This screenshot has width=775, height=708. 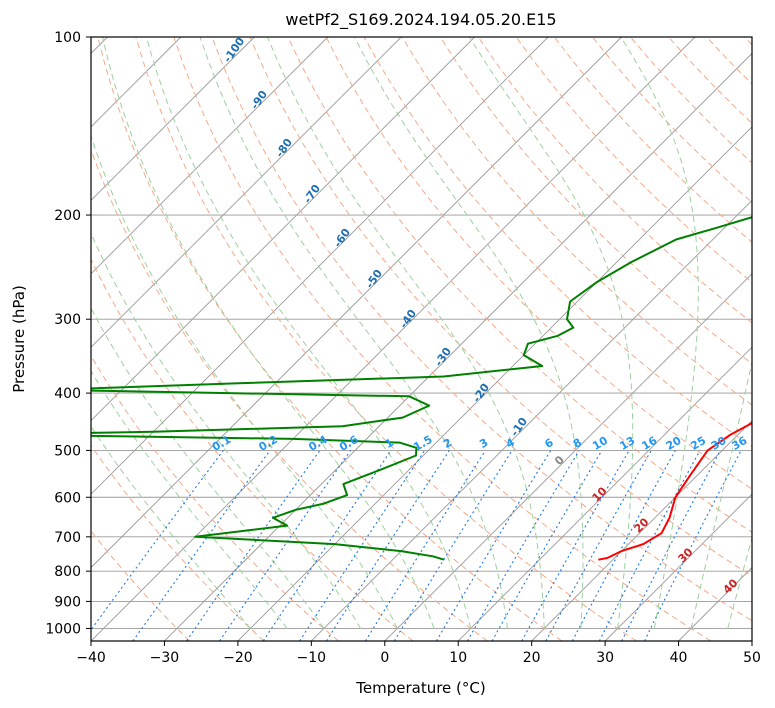 I want to click on y-tick-label: 800, so click(x=67, y=572).